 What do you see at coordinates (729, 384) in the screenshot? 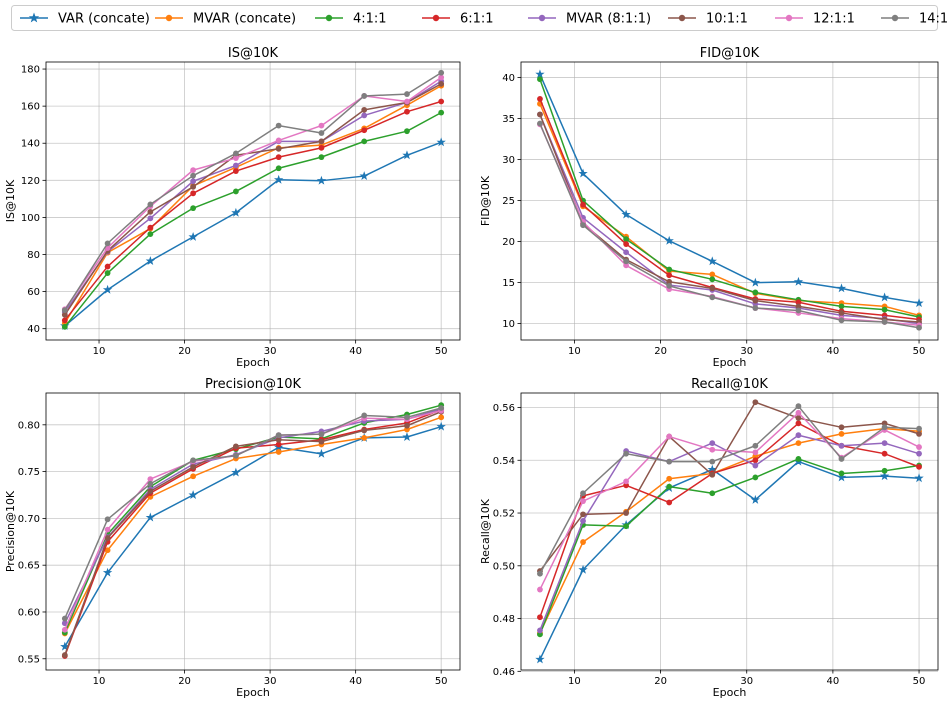
I see `panel-title: Recall@10K` at bounding box center [729, 384].